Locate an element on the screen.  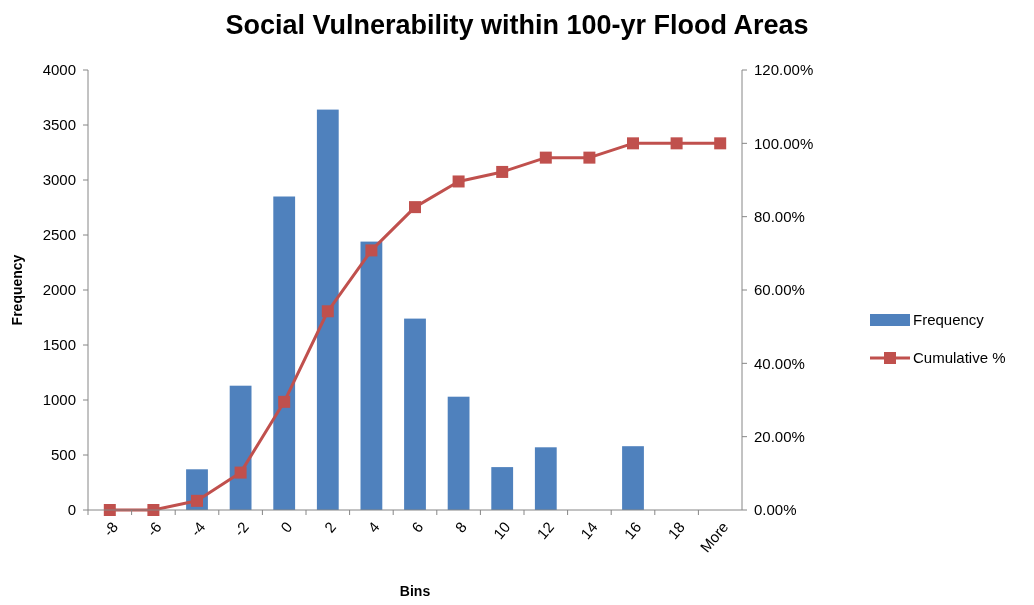
y-tick-label: 0 is located at coordinates (71, 510).